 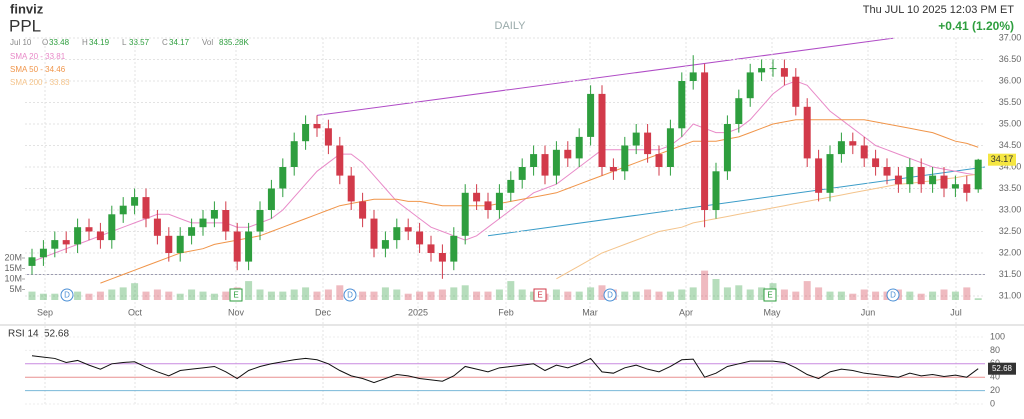 I want to click on quote-value: 34.17, so click(x=179, y=42).